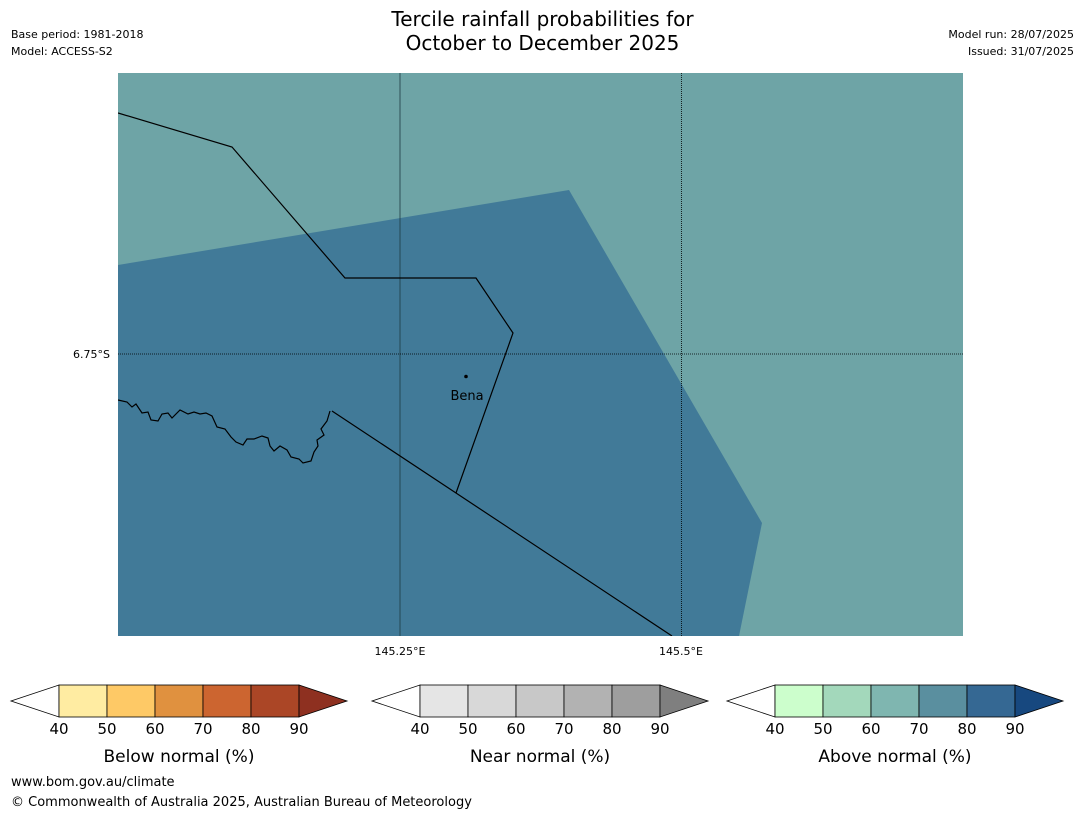 The image size is (1085, 816). What do you see at coordinates (466, 376) in the screenshot?
I see `bena-location-marker` at bounding box center [466, 376].